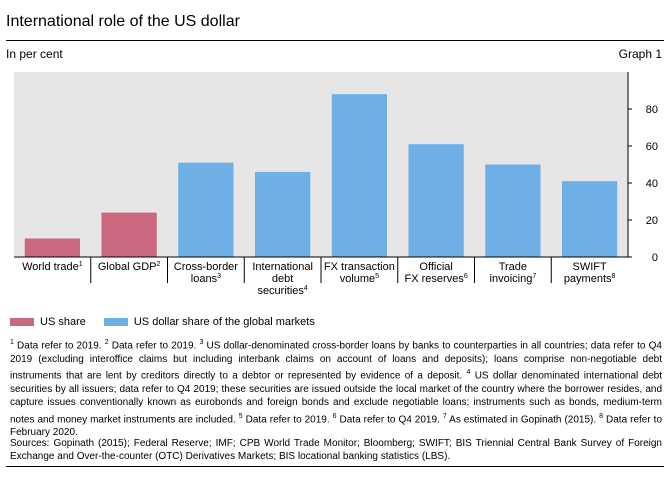  What do you see at coordinates (652, 110) in the screenshot?
I see `y-tick-label: 80` at bounding box center [652, 110].